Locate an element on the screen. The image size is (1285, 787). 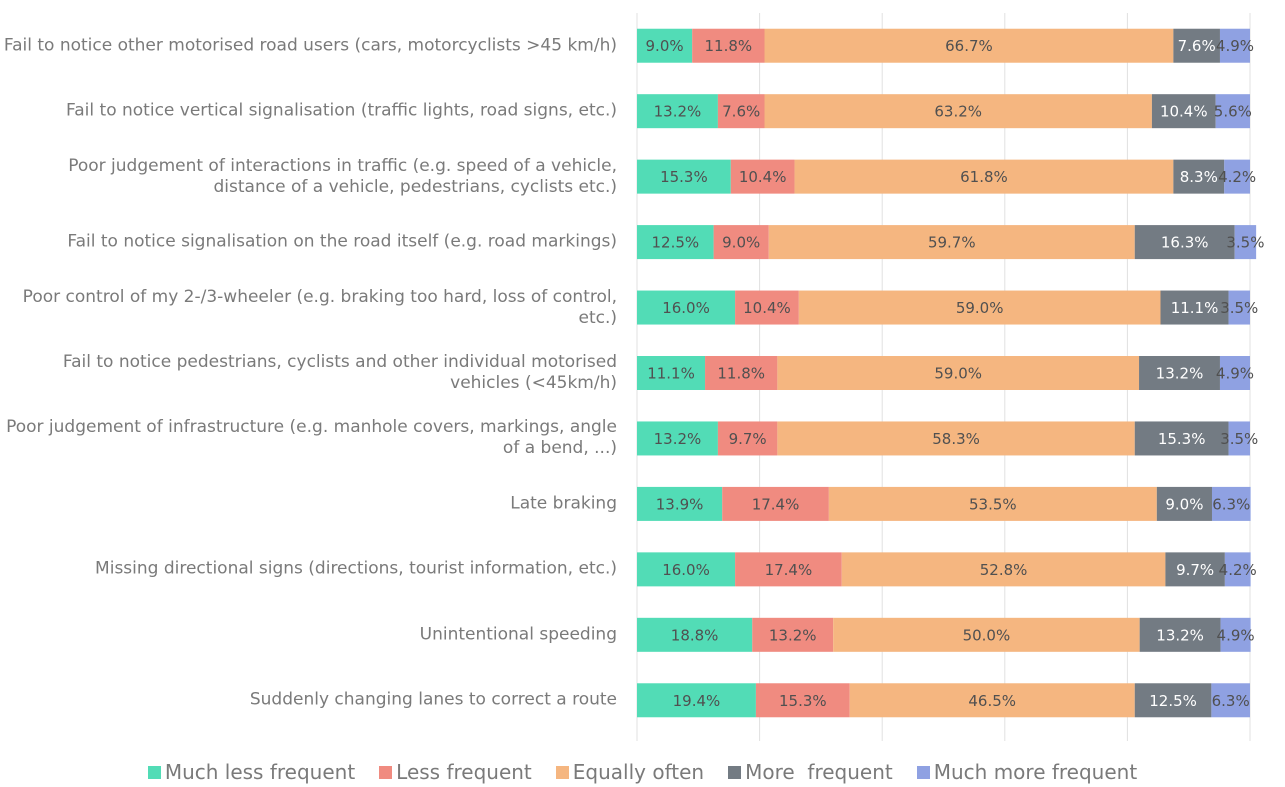
data-label: 9.7% is located at coordinates (1195, 570).